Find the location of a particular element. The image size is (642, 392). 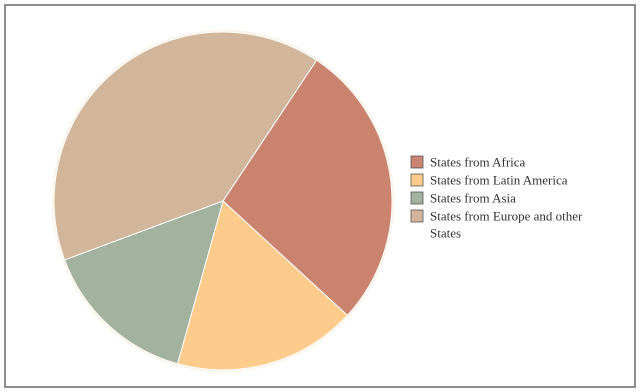

legend-label-2: States from Latin America is located at coordinates (499, 180).